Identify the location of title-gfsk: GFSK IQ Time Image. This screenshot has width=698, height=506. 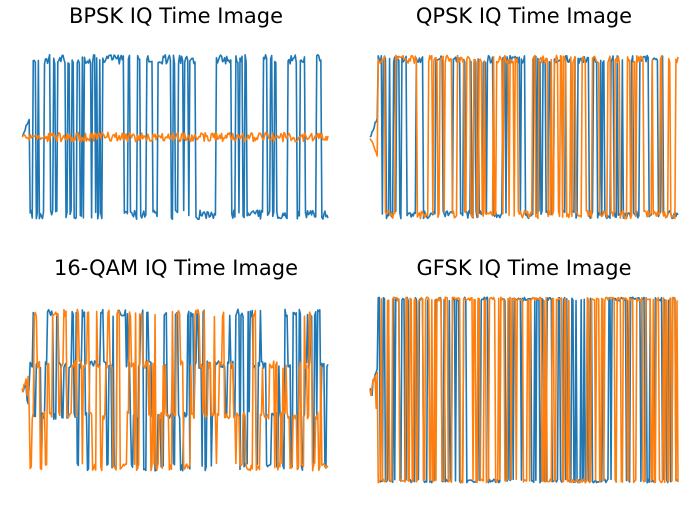
(524, 268).